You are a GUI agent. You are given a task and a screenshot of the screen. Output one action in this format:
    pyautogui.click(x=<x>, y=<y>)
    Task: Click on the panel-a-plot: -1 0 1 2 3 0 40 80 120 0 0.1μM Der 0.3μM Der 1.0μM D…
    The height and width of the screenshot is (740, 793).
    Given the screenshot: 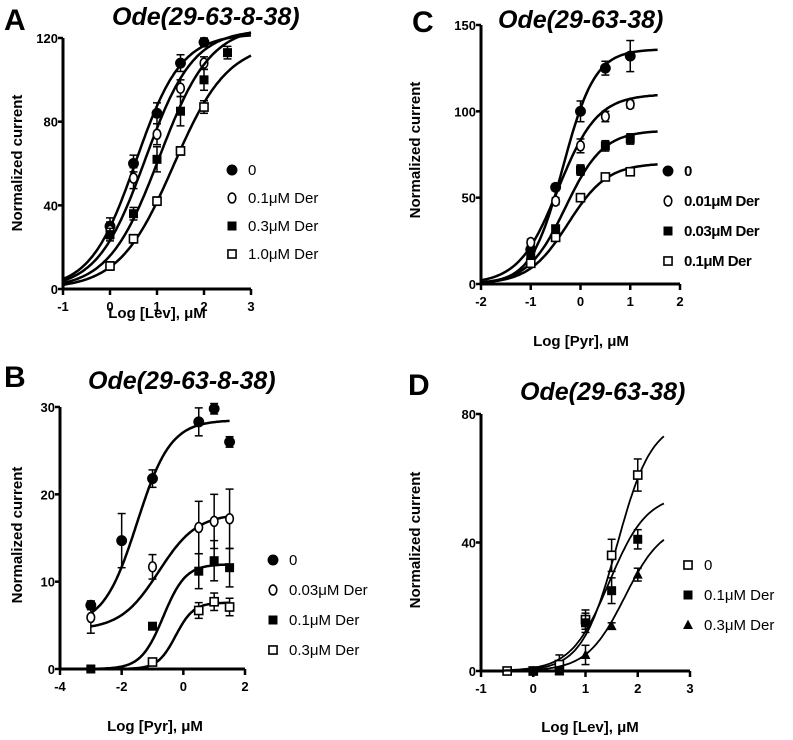 What is the action you would take?
    pyautogui.click(x=177, y=172)
    